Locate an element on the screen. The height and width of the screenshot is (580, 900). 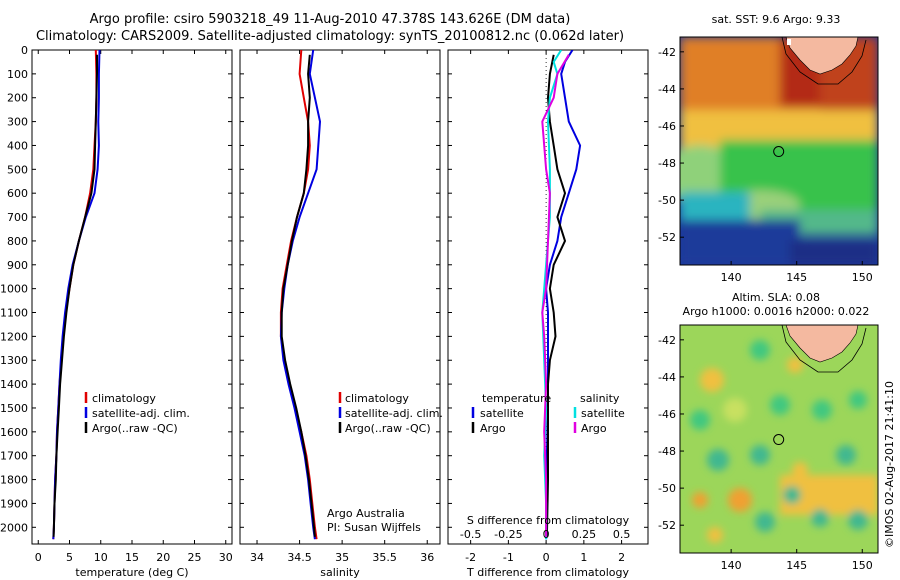
s-difference-label: S difference from climatology is located at coordinates (548, 520).